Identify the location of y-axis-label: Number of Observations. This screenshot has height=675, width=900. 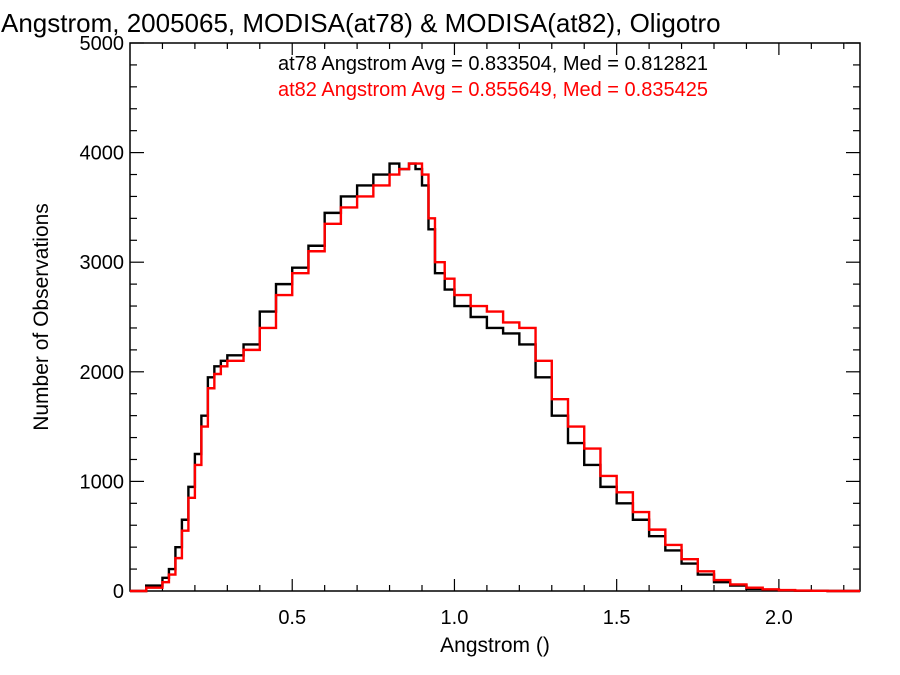
(41, 317).